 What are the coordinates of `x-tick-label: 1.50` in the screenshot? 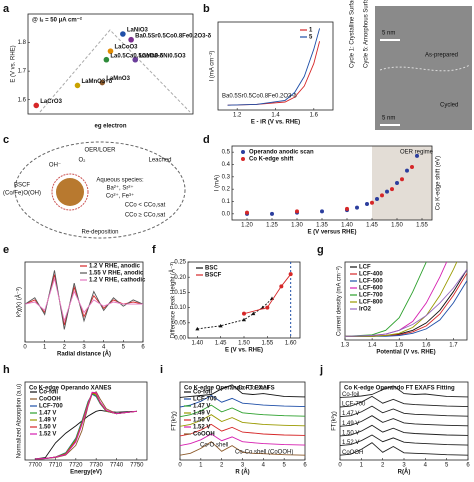 It's located at (397, 226).